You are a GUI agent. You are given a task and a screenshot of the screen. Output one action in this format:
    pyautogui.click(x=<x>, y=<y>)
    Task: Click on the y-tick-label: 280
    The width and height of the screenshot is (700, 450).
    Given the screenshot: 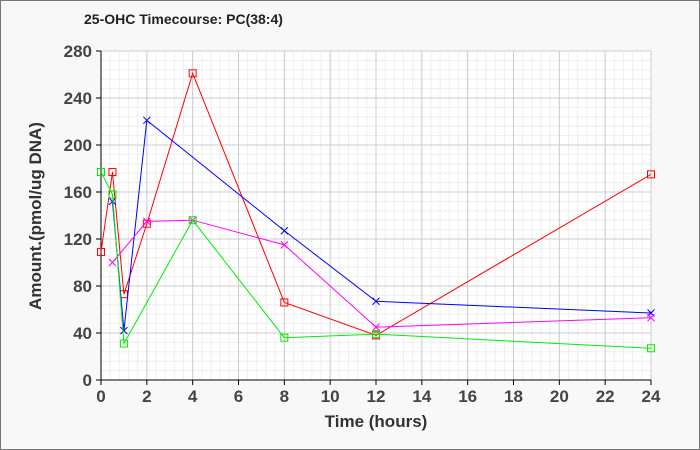 What is the action you would take?
    pyautogui.click(x=78, y=51)
    